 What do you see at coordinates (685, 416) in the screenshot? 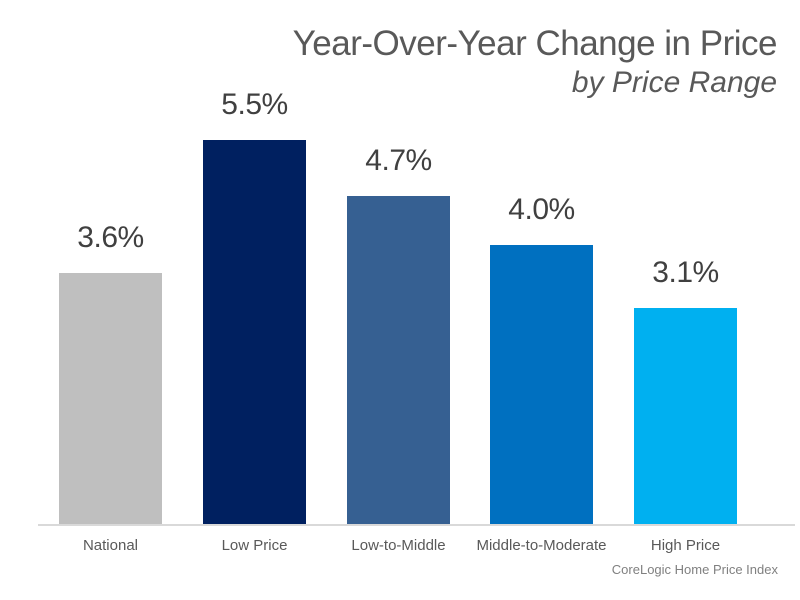
I see `bar-high-price` at bounding box center [685, 416].